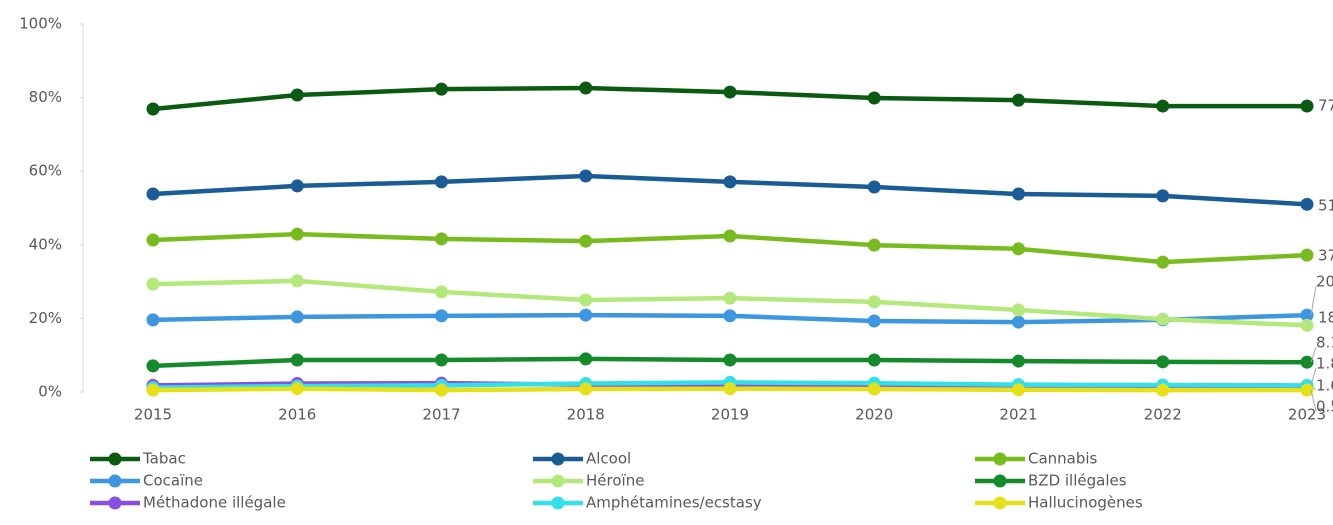  What do you see at coordinates (1325, 206) in the screenshot?
I see `value-label: 51.0%` at bounding box center [1325, 206].